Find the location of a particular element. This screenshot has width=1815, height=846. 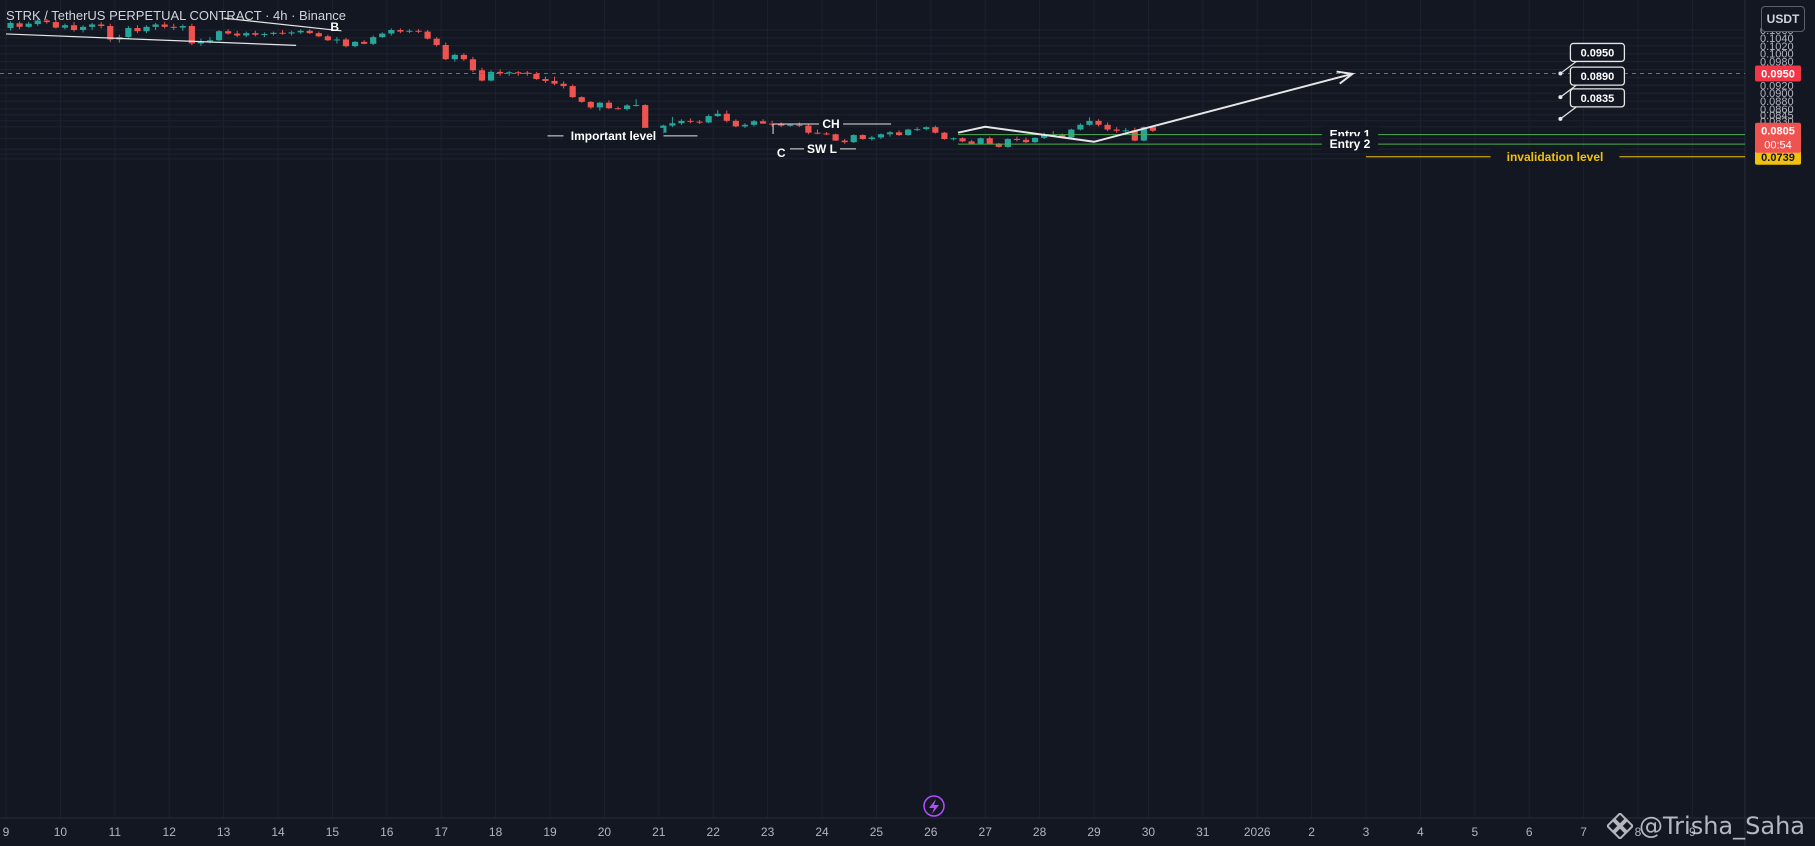

bolt-icon is located at coordinates (934, 806).